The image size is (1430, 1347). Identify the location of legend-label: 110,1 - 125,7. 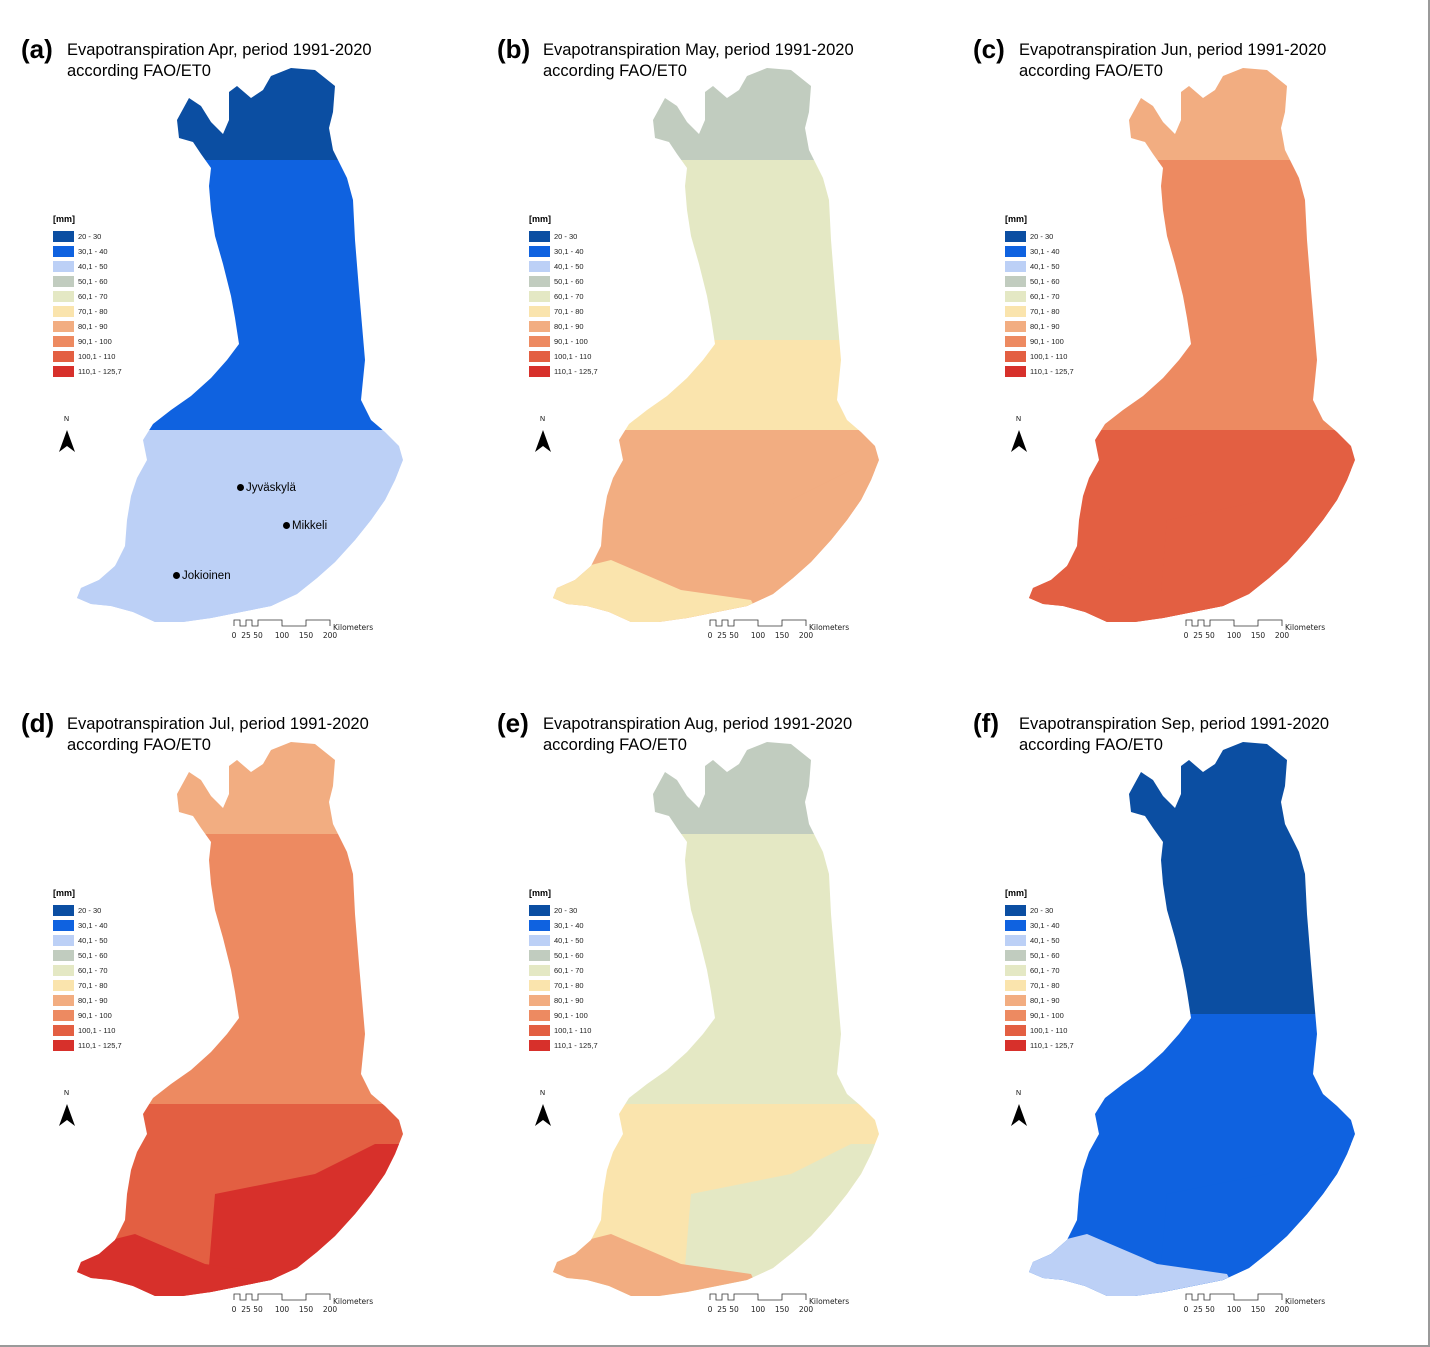
(1052, 371).